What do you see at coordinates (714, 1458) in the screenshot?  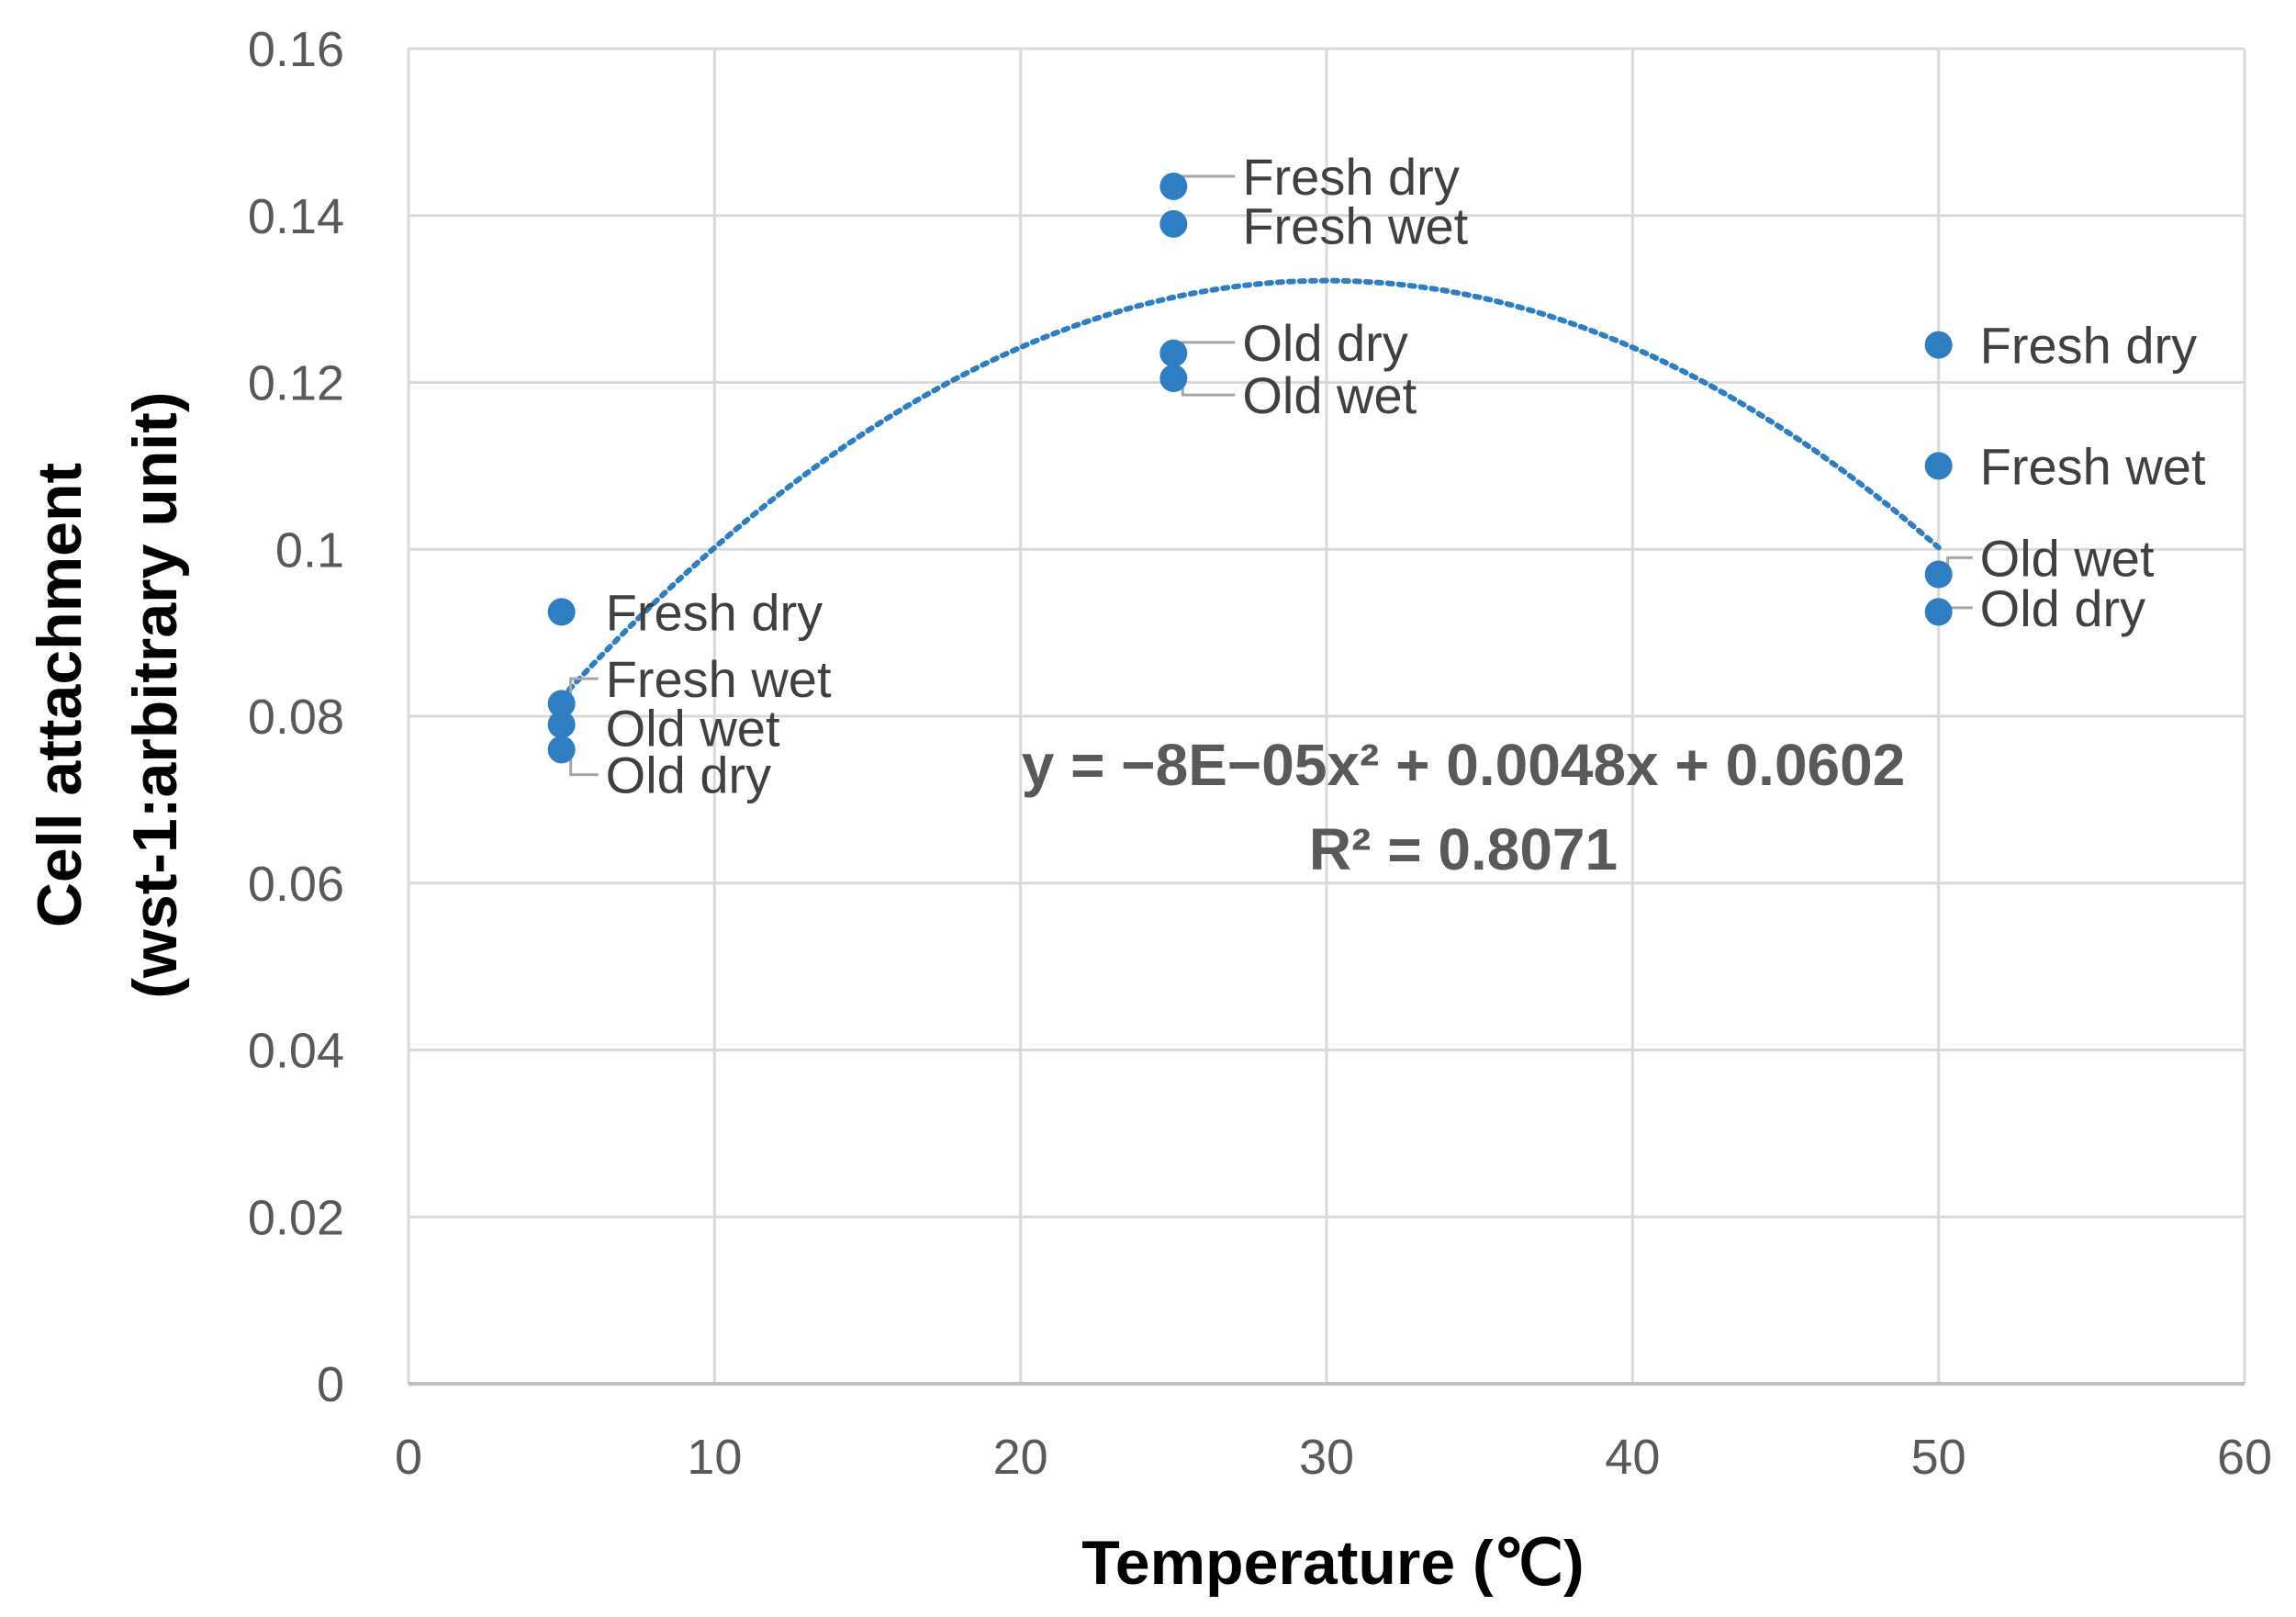 I see `x-tick-label: 10` at bounding box center [714, 1458].